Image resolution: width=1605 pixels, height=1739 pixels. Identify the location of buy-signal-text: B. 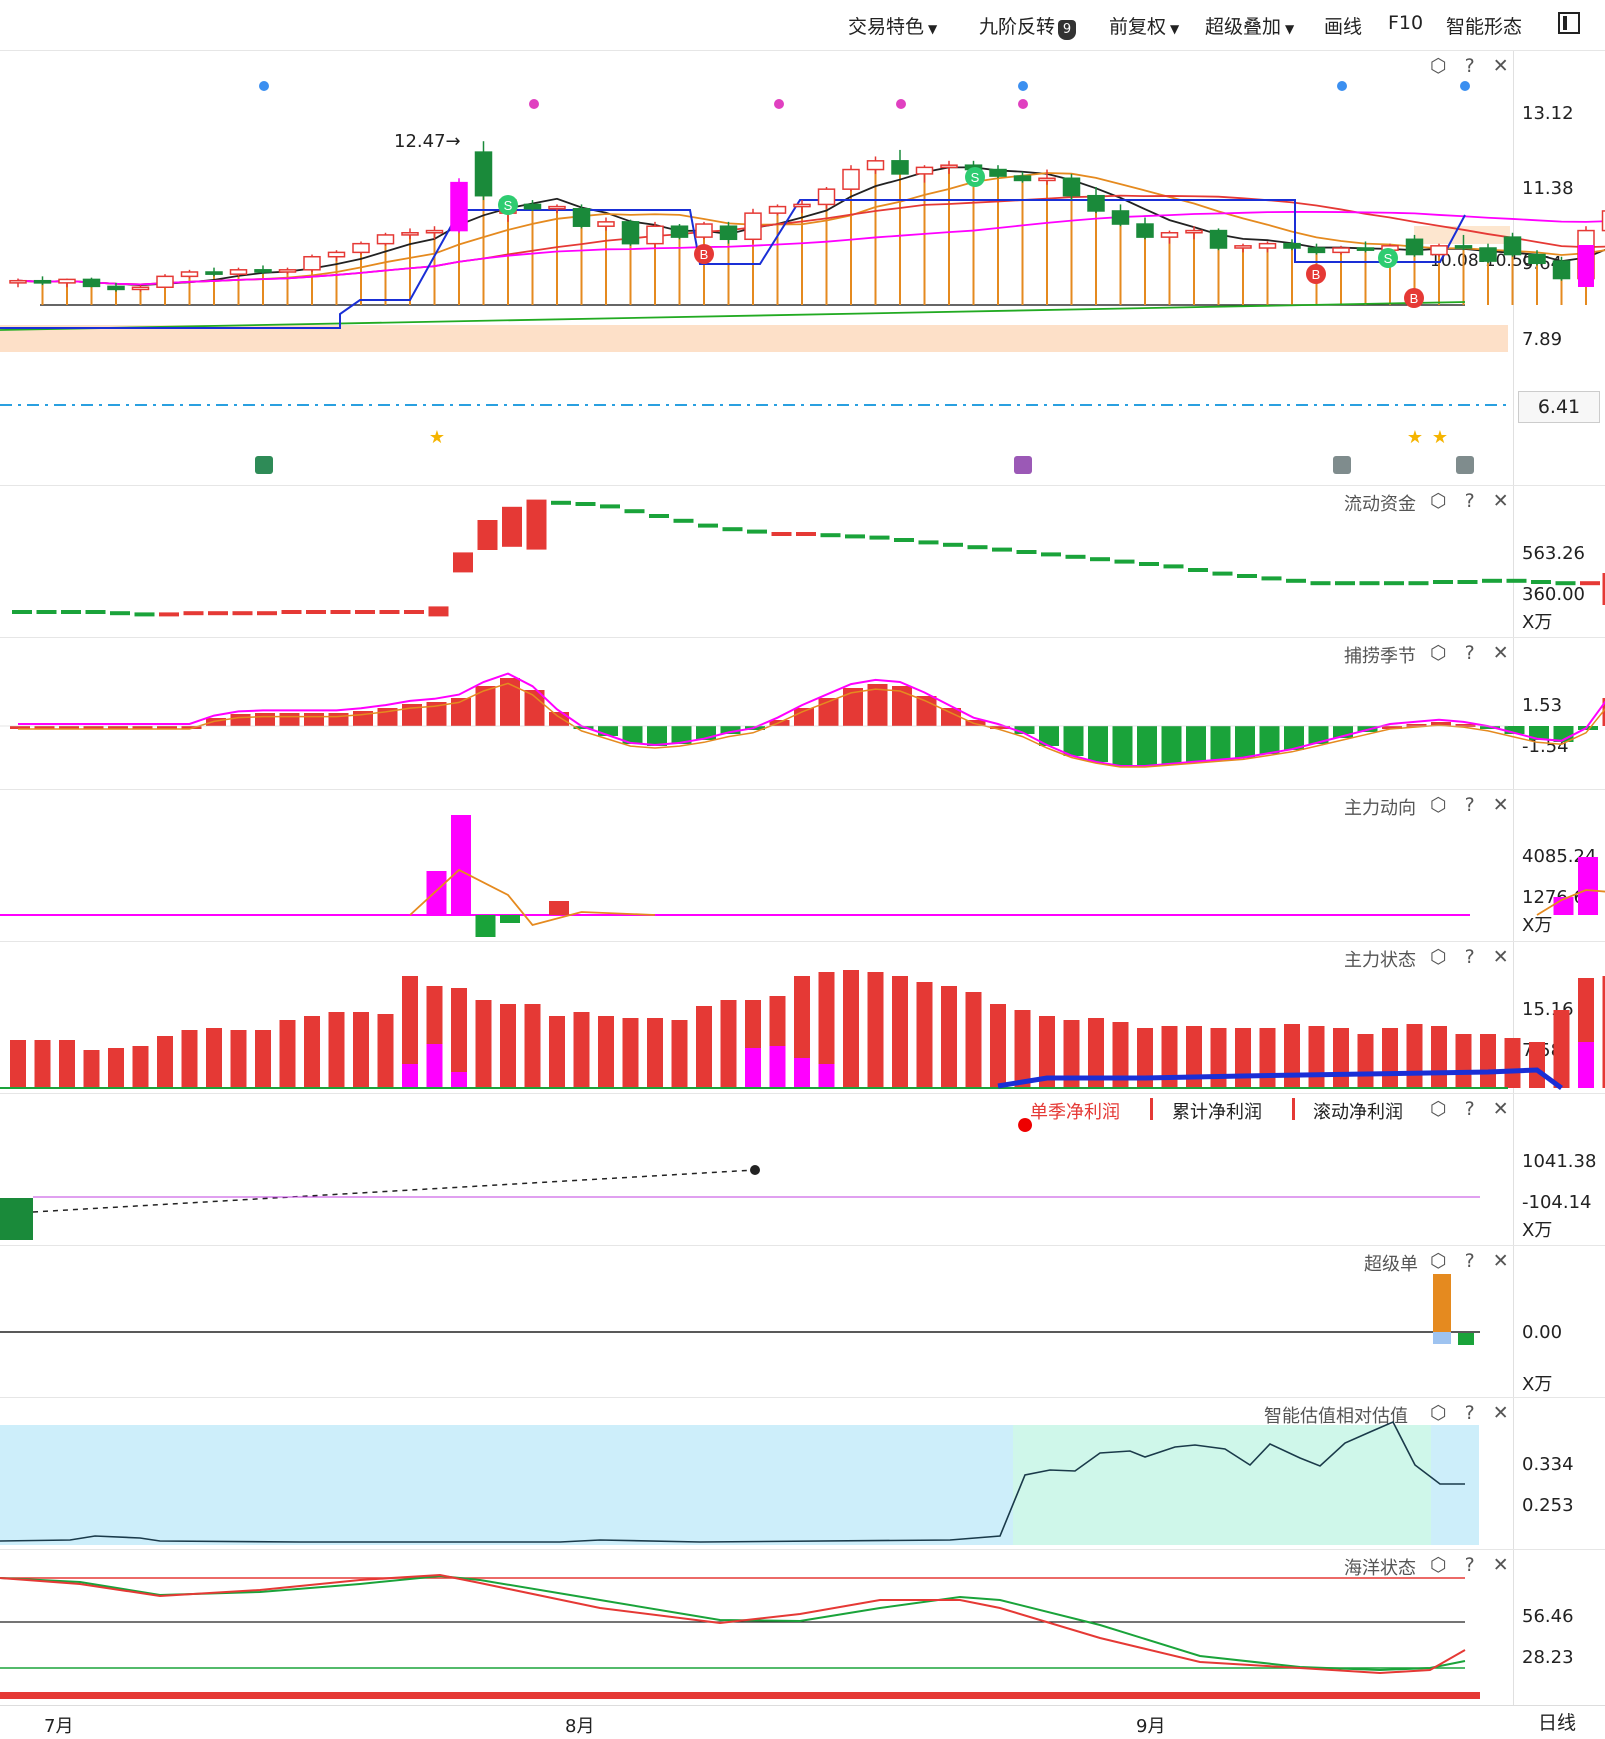
(1414, 298).